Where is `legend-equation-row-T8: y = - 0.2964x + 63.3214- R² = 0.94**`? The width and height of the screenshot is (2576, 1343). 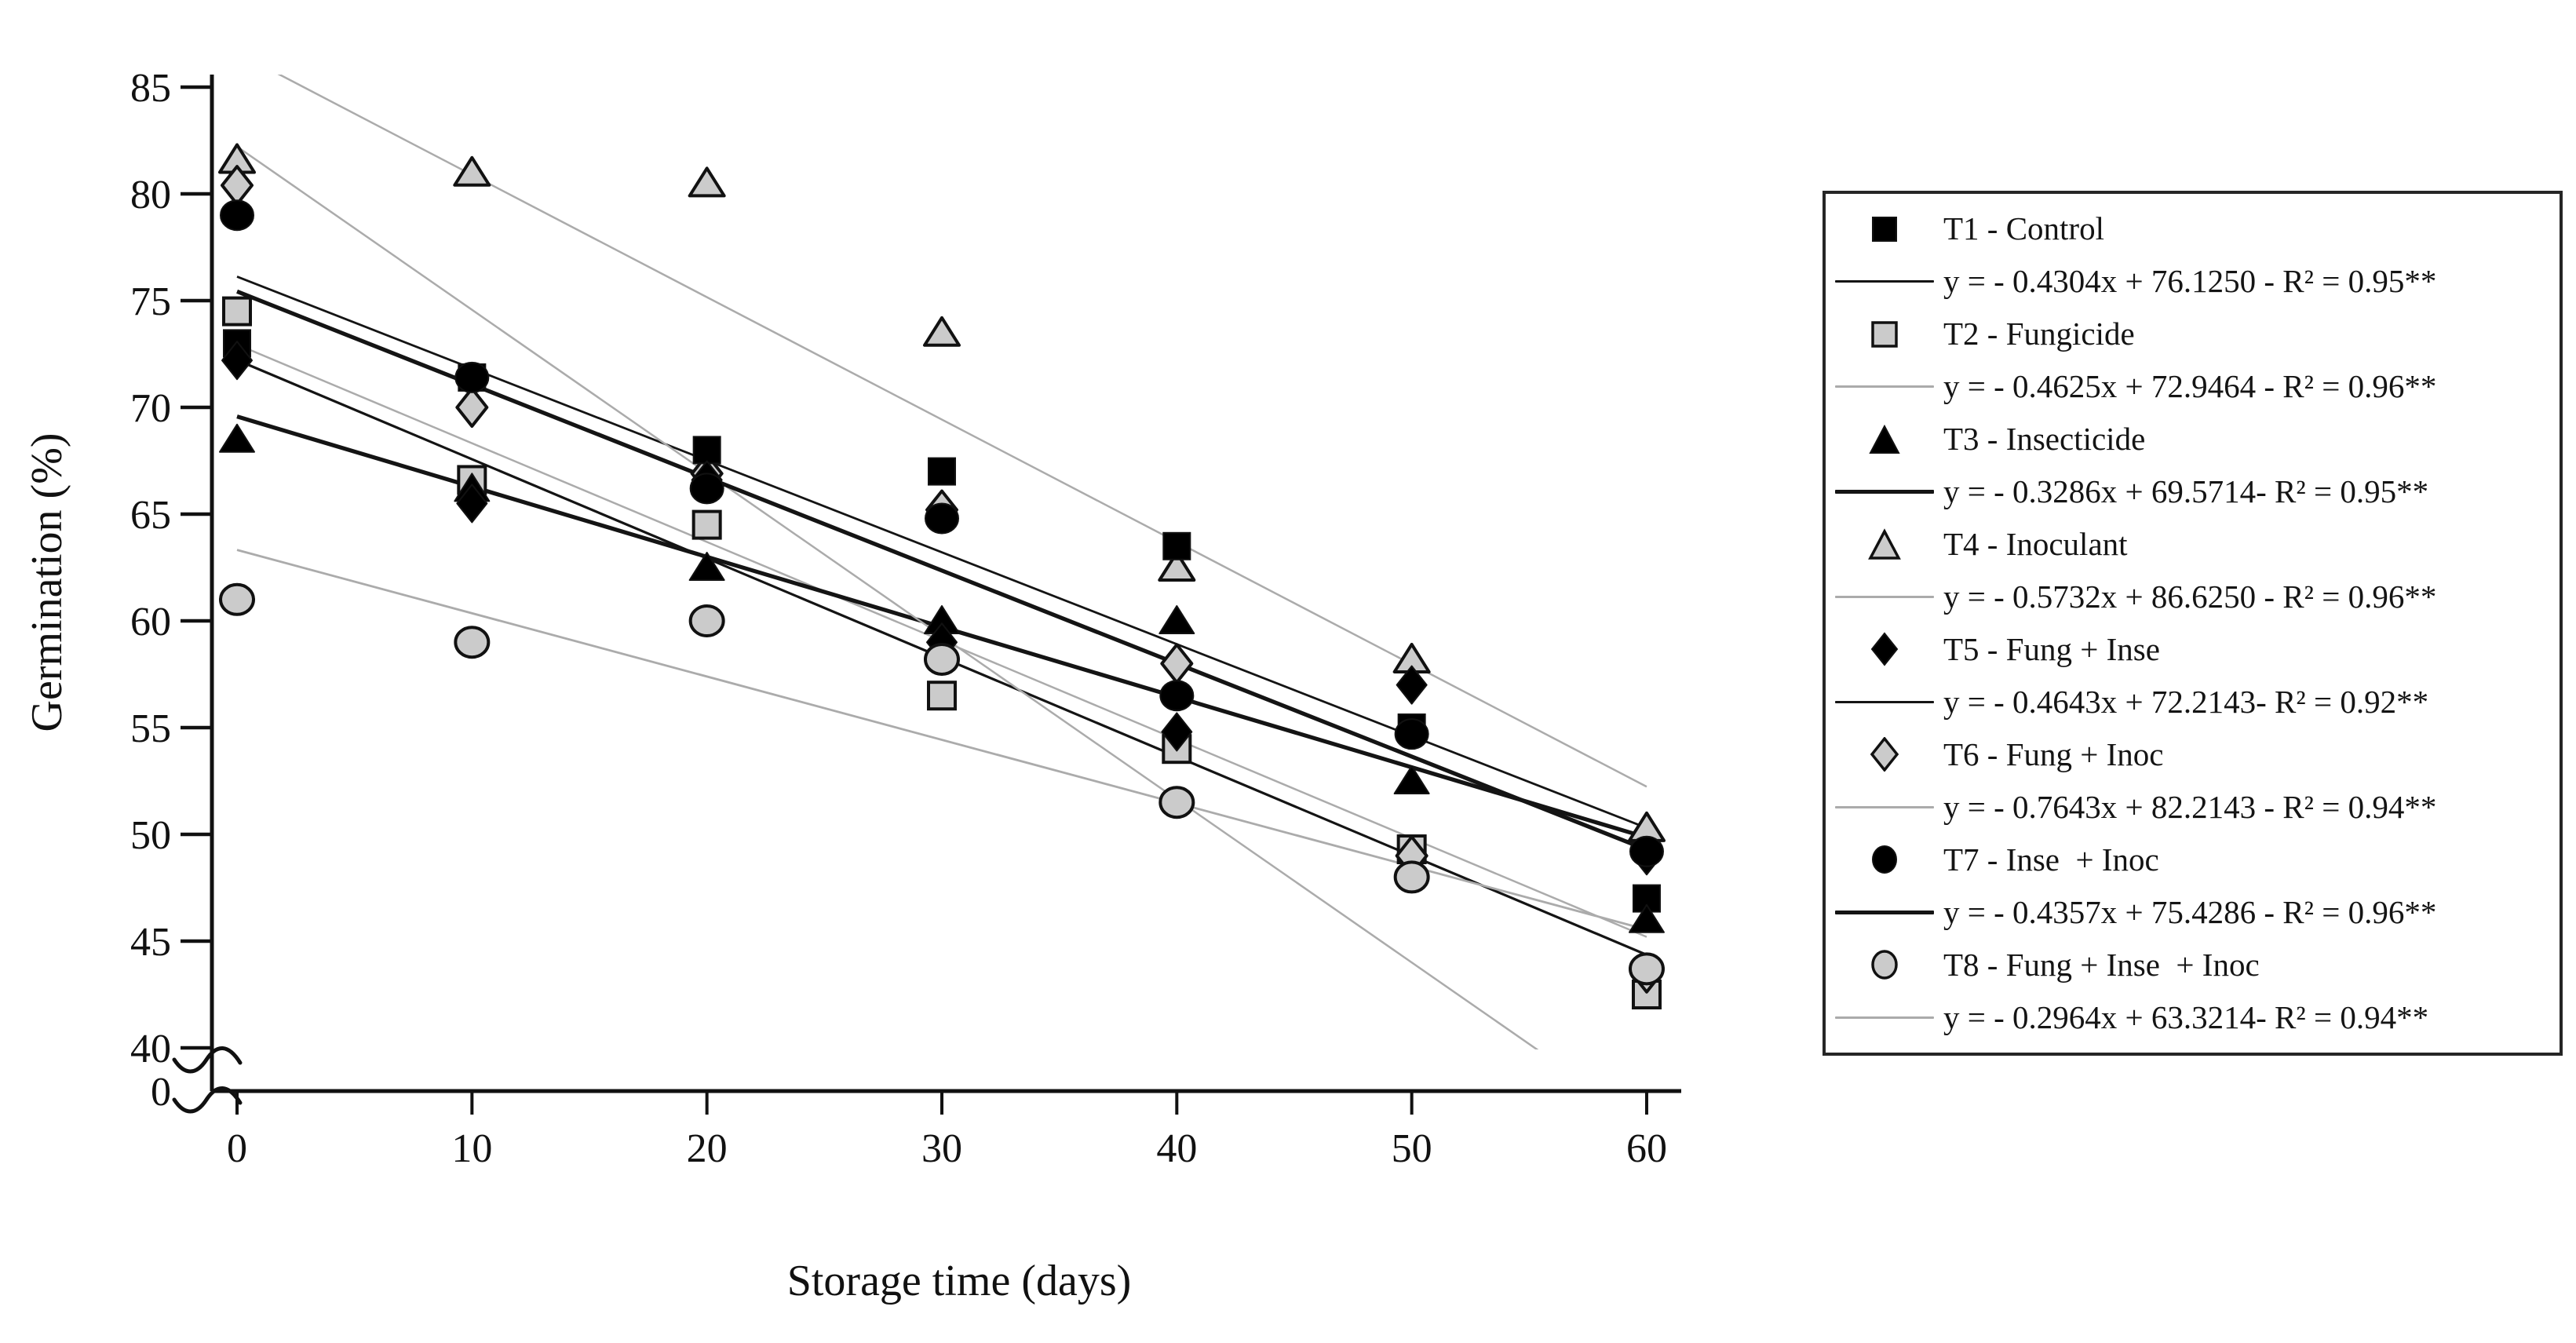
legend-equation-row-T8: y = - 0.2964x + 63.3214- R² = 0.94** is located at coordinates (2193, 1017).